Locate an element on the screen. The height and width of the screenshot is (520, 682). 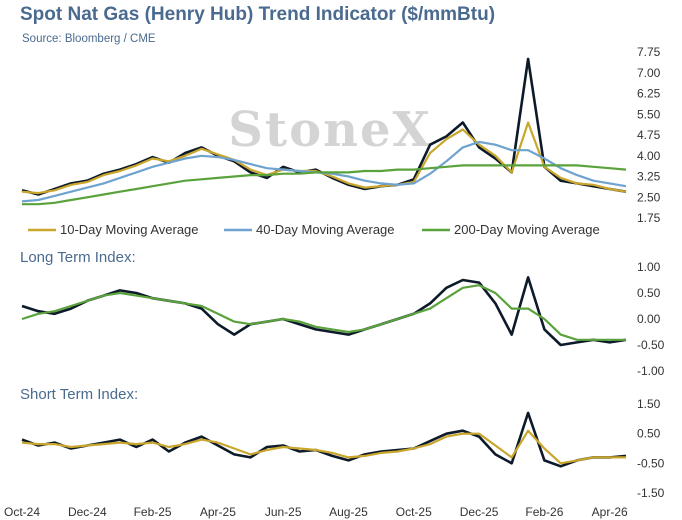
x-tick-label: Aug-25 is located at coordinates (348, 512).